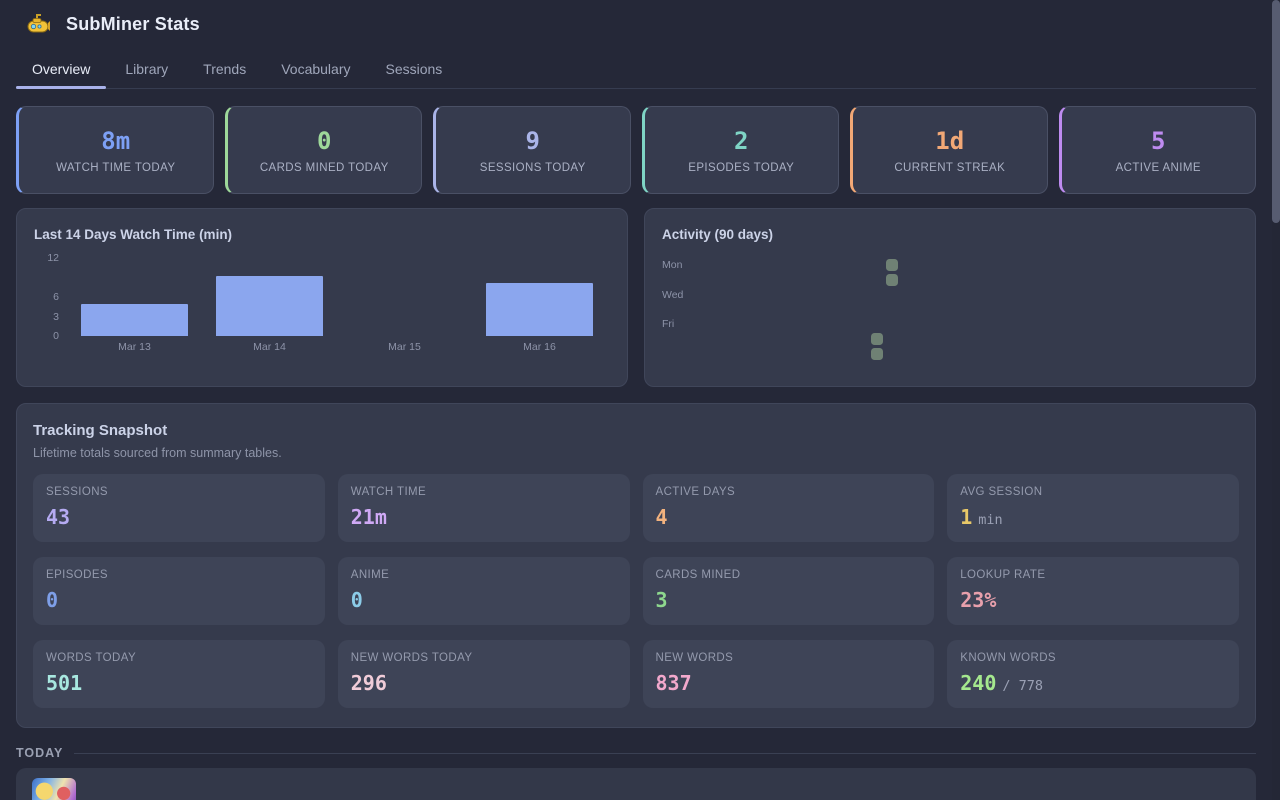  I want to click on snapshot-cell-label: CARDS MINED, so click(698, 575).